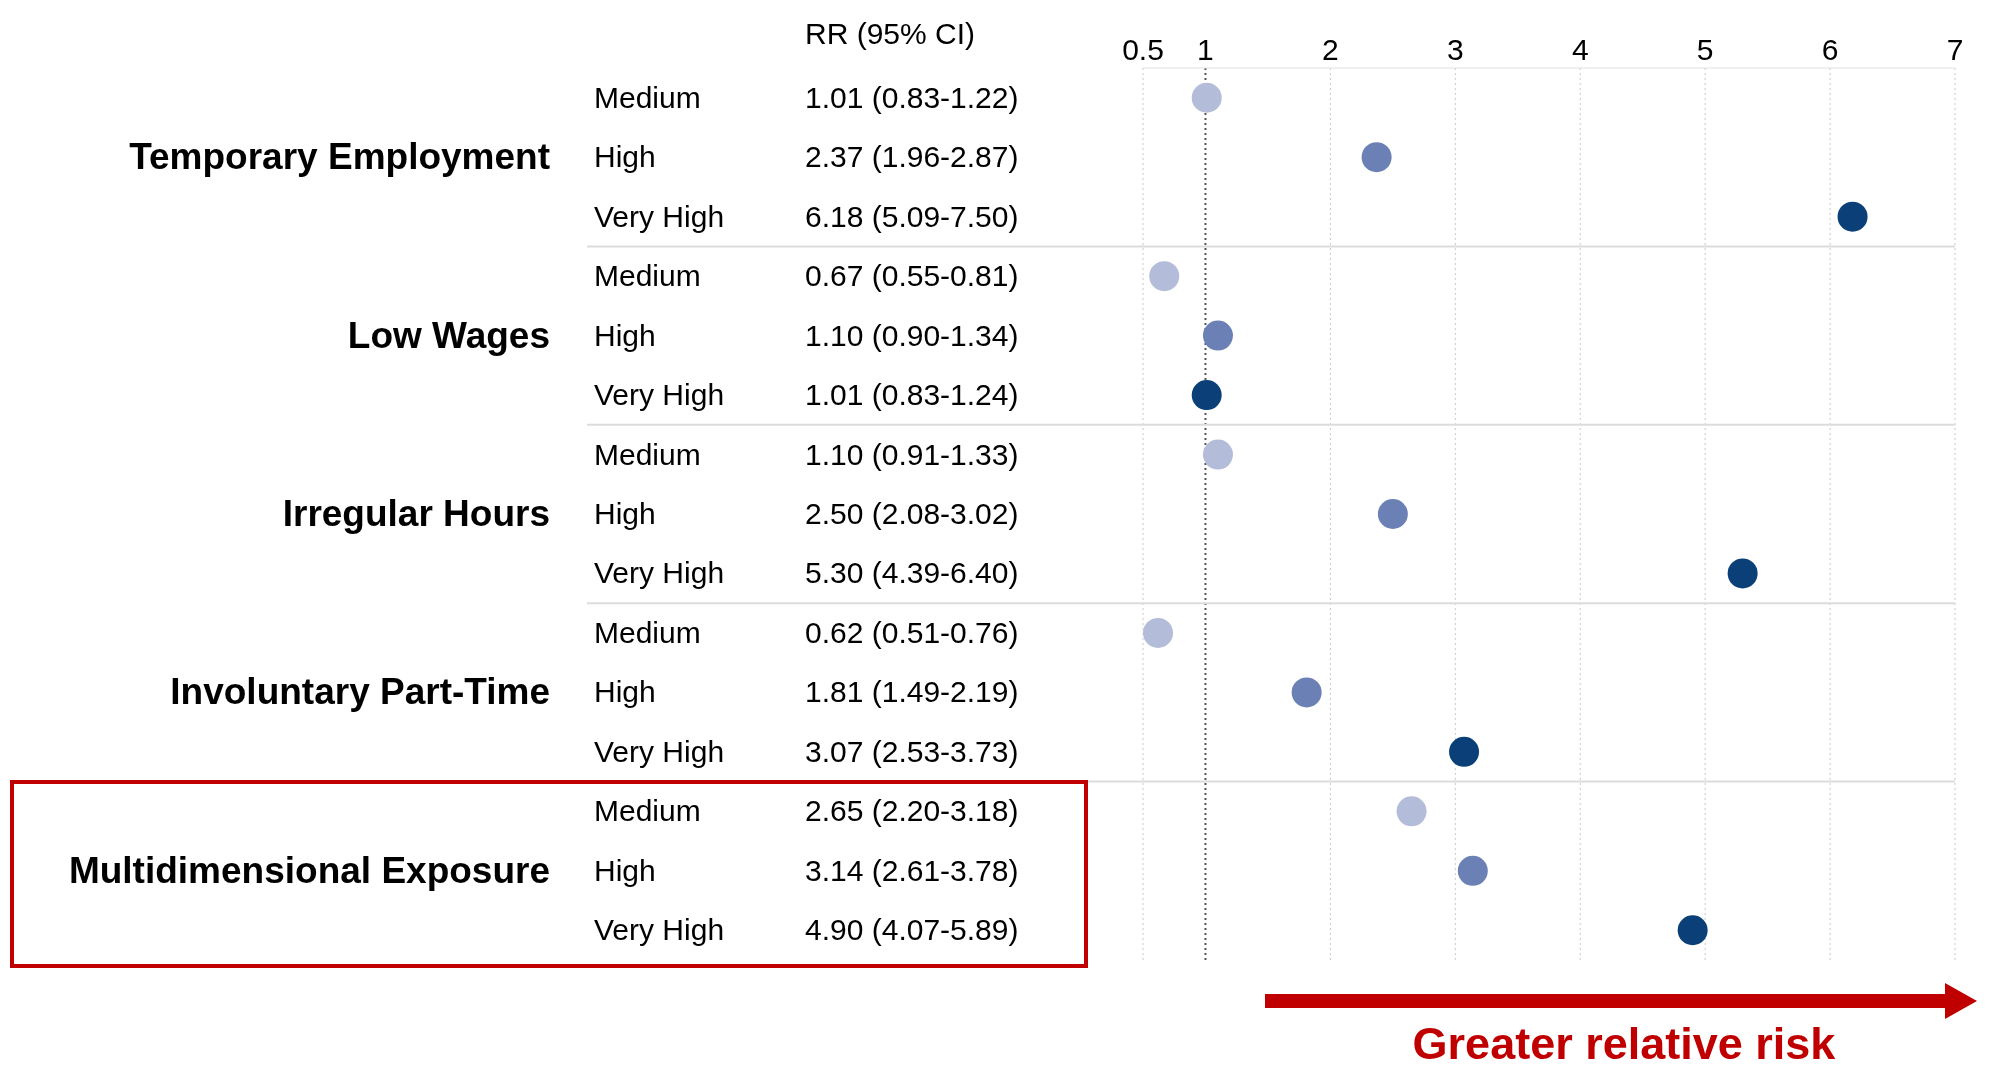 The height and width of the screenshot is (1071, 1991). I want to click on x2-tick-label: 3, so click(1455, 49).